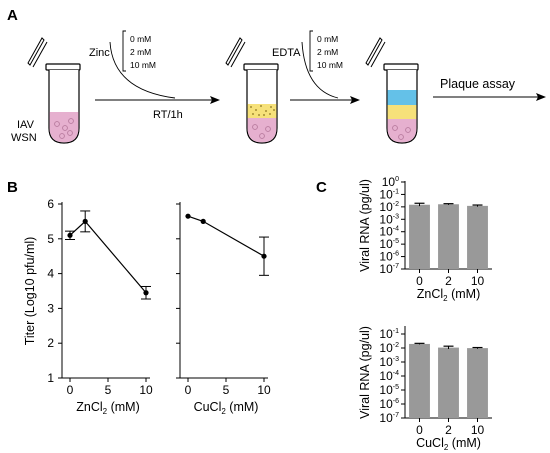 The image size is (550, 453). Describe the element at coordinates (430, 443) in the screenshot. I see `cucl2-rna-xlabel-main: CuCl` at that location.